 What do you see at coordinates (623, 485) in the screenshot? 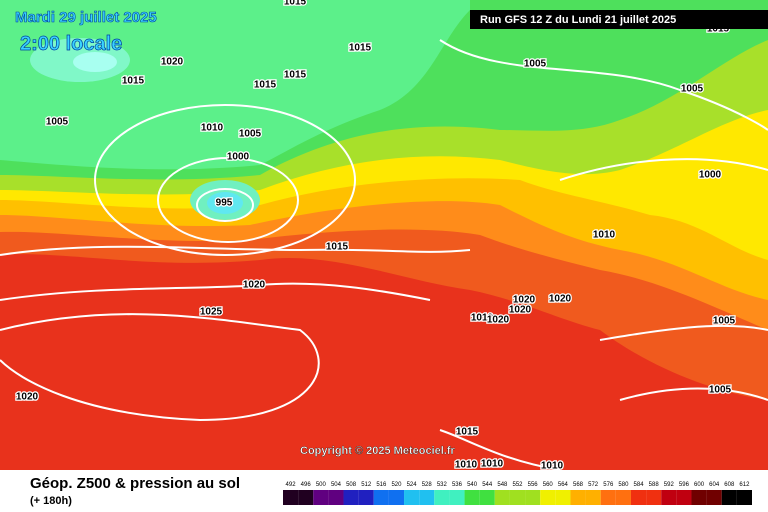
I see `legend-label: 580` at bounding box center [623, 485].